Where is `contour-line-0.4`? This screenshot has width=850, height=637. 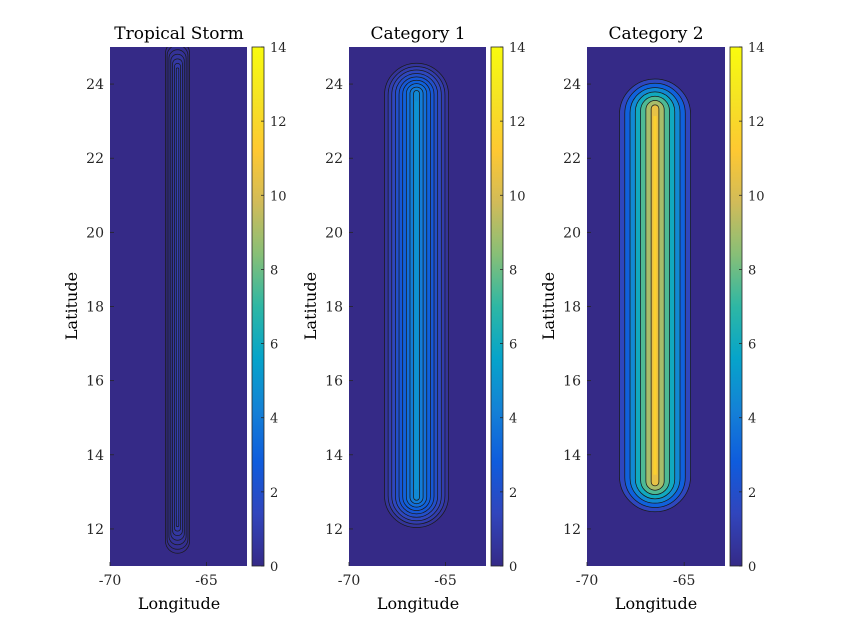 contour-line-0.4 is located at coordinates (177, 297).